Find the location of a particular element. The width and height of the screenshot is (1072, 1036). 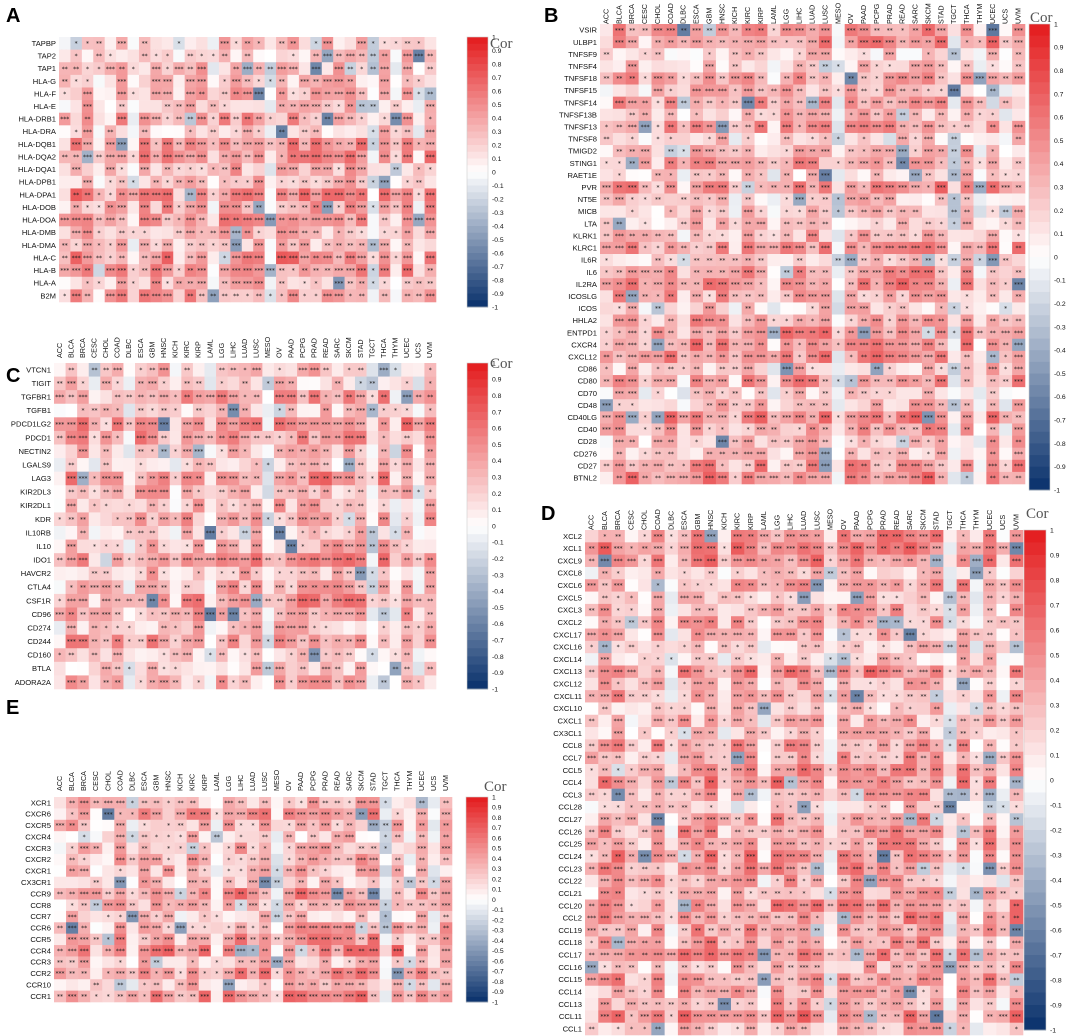

column-label: LAML is located at coordinates (209, 348).